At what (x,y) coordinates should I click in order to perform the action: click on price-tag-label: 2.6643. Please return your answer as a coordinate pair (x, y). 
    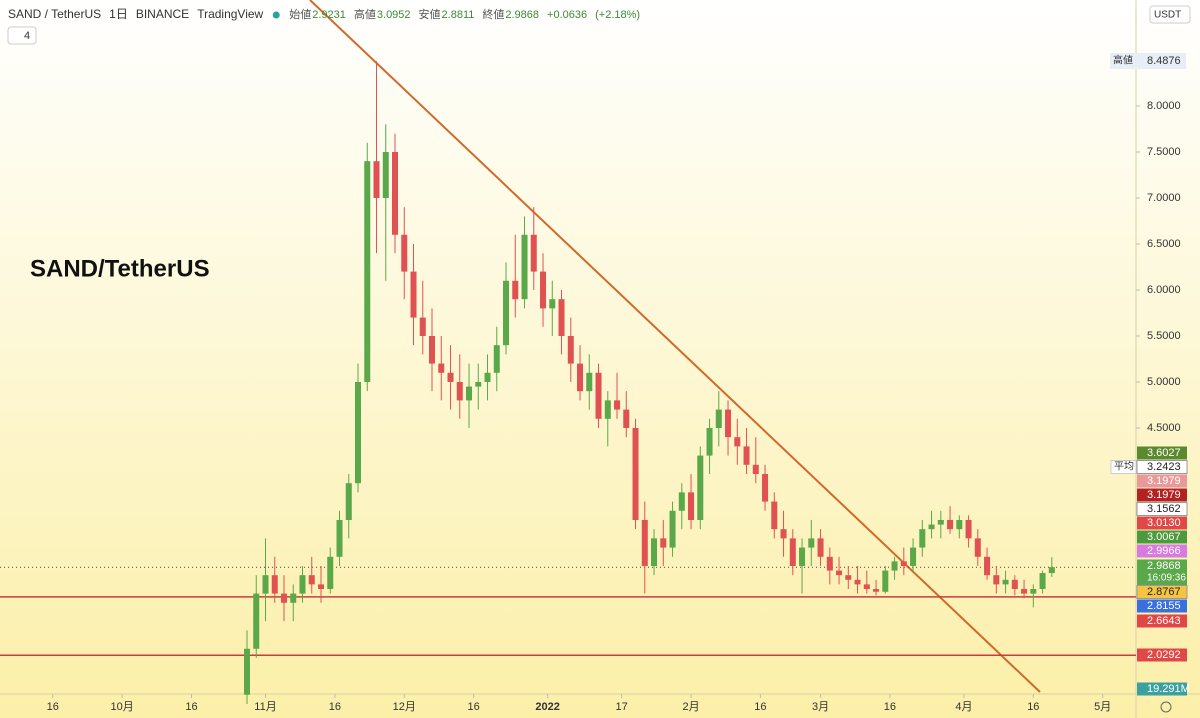
    Looking at the image, I should click on (1164, 621).